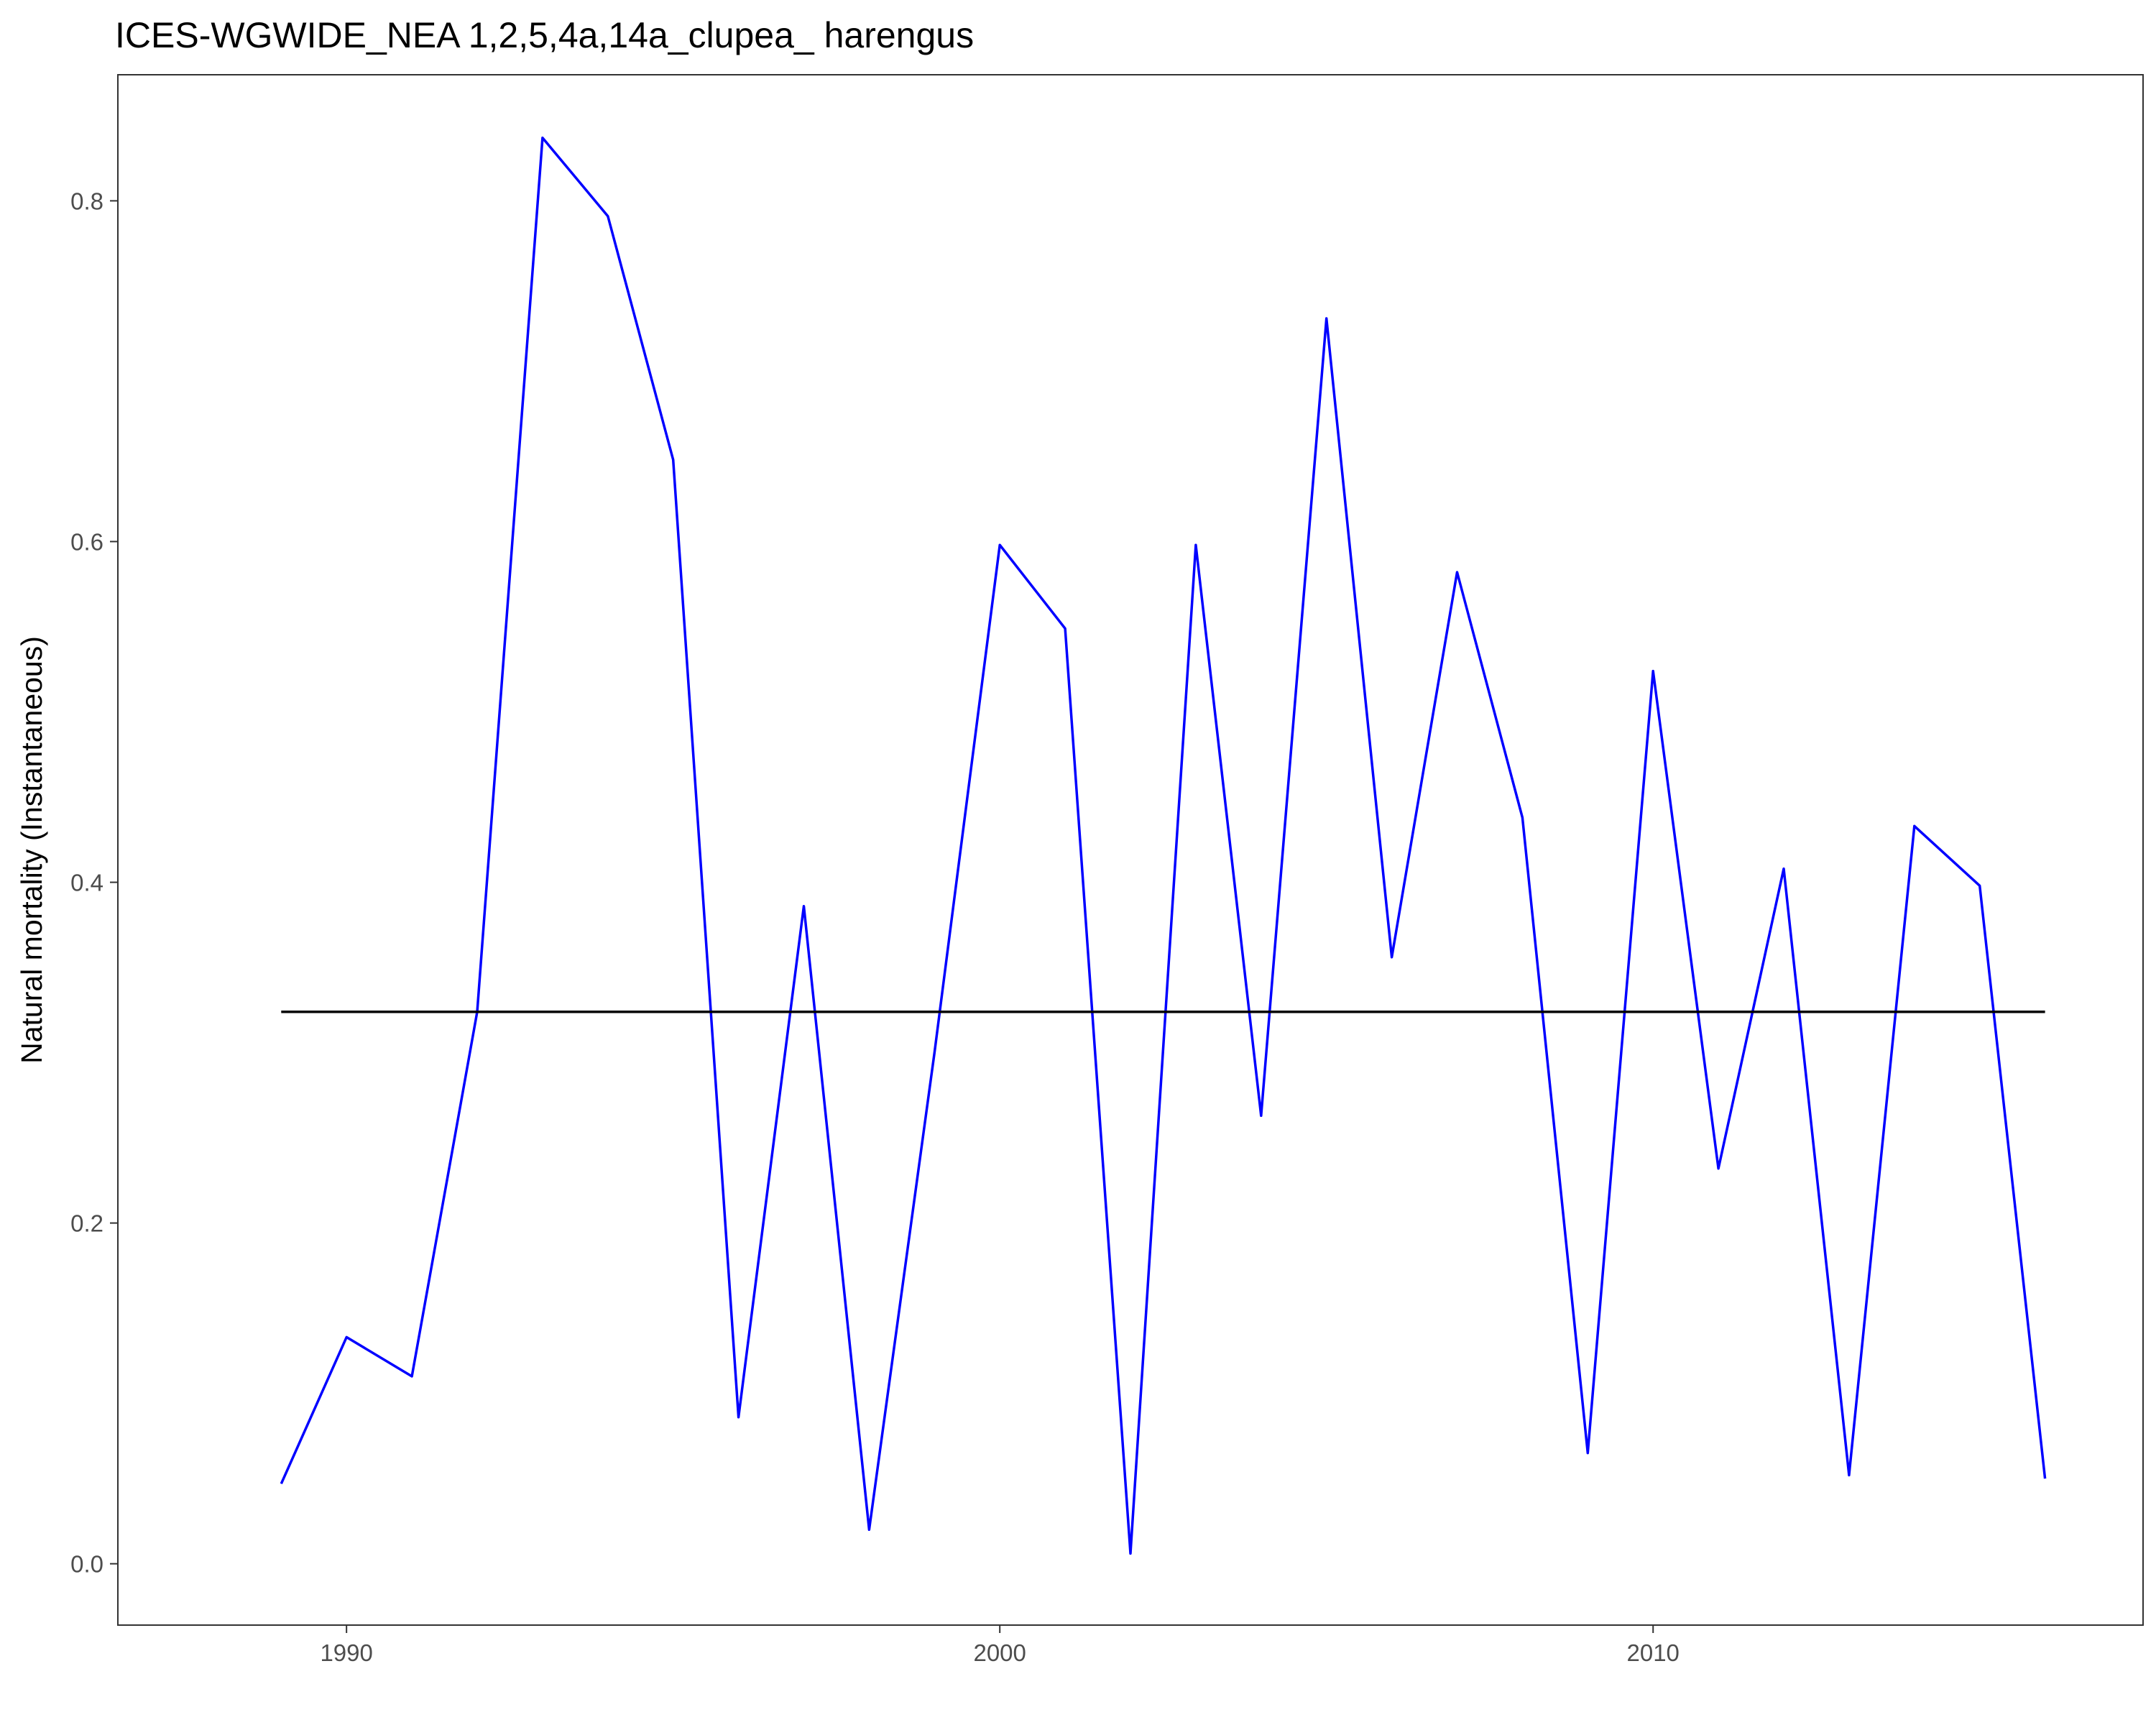  I want to click on y-axis-label: Natural mortality (Instantaneous), so click(31, 850).